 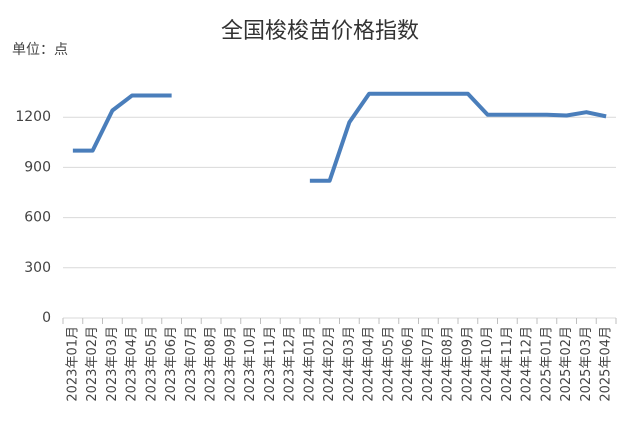 What do you see at coordinates (230, 364) in the screenshot?
I see `x-tick-label: 2023年09月` at bounding box center [230, 364].